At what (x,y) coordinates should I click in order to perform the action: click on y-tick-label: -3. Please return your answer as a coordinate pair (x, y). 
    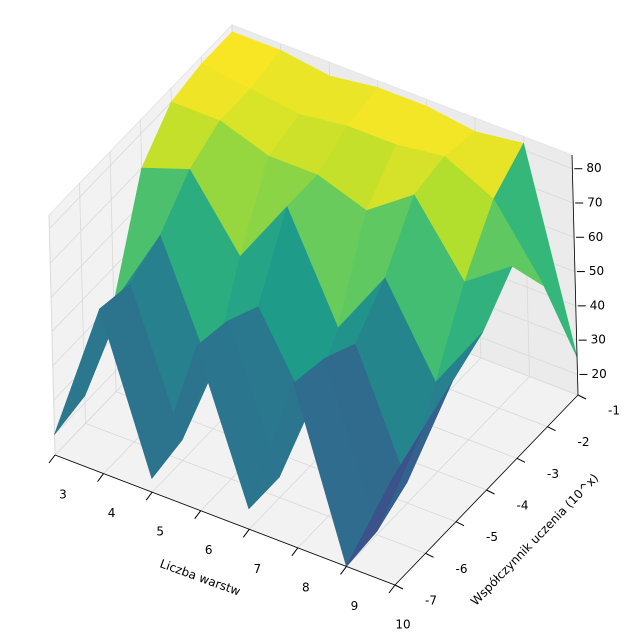
    Looking at the image, I should click on (553, 474).